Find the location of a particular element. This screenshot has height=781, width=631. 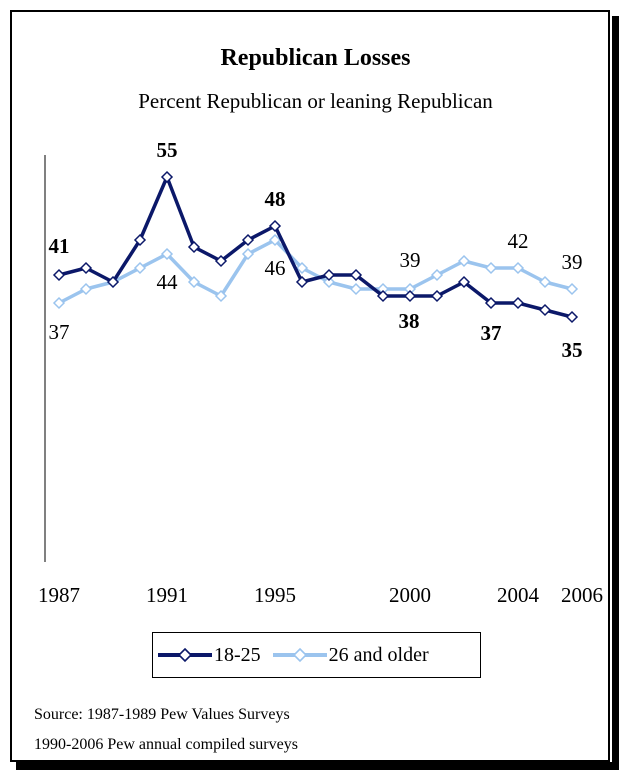

data-label-series-1: 48 is located at coordinates (275, 199).